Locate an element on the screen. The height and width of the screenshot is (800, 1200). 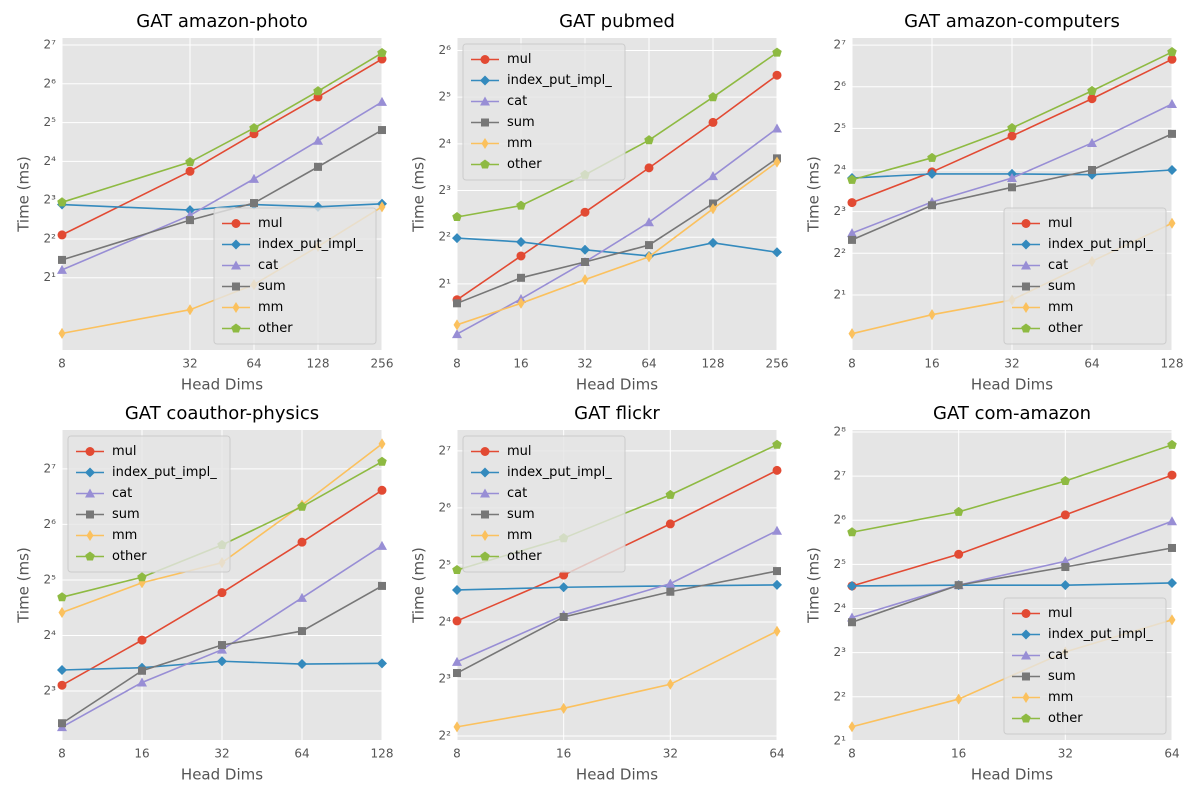
y-tick-label: 2⁶ is located at coordinates (50, 83).